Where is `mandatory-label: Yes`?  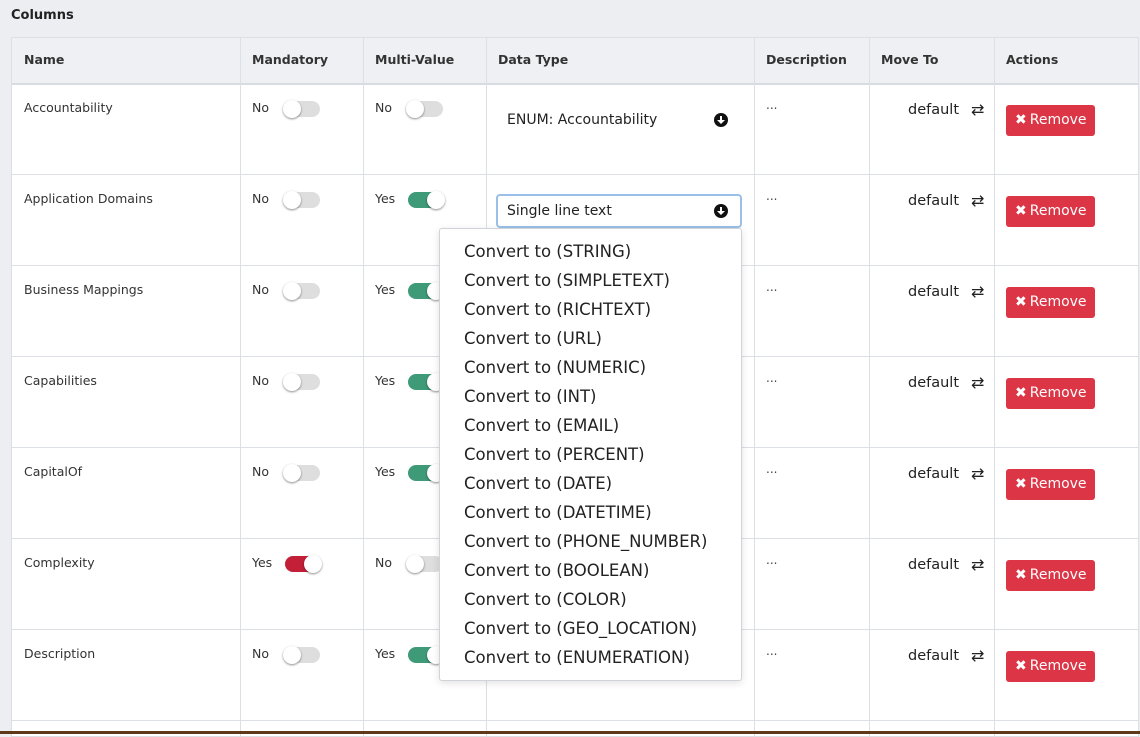 mandatory-label: Yes is located at coordinates (262, 562).